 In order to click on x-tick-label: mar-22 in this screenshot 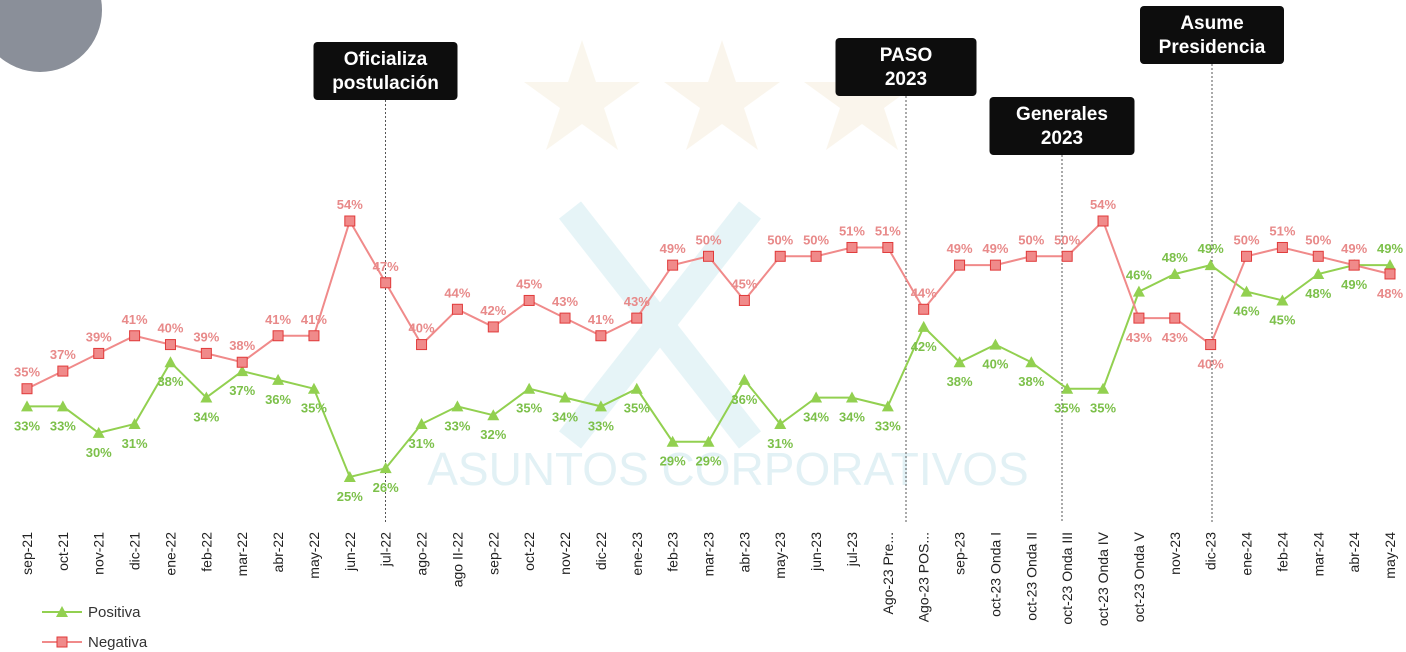, I will do `click(242, 554)`.